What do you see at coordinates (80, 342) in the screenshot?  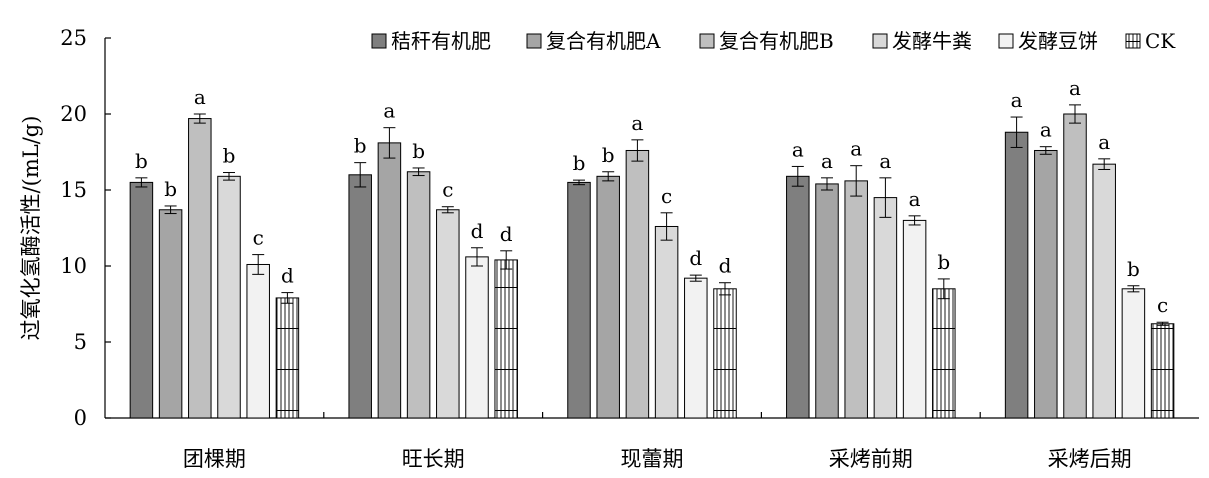 I see `y-tick-label: 5` at bounding box center [80, 342].